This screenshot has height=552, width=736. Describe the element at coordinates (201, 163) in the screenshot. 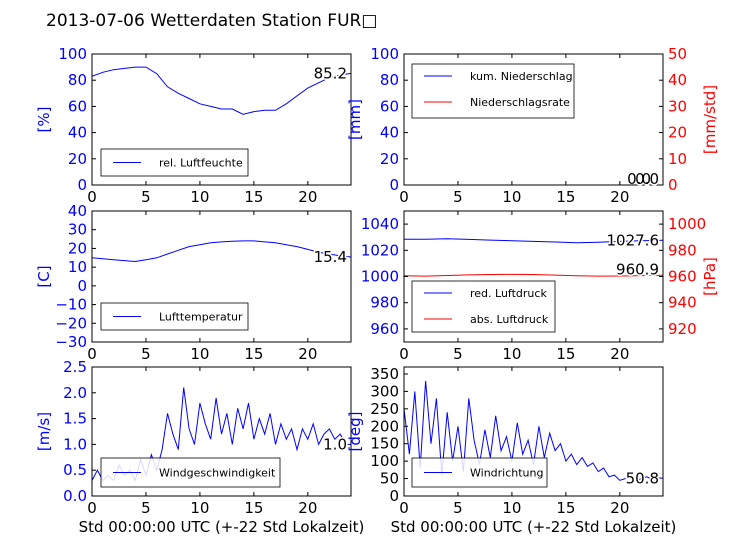

I see `legend-entry: rel. Luftfeuchte` at that location.